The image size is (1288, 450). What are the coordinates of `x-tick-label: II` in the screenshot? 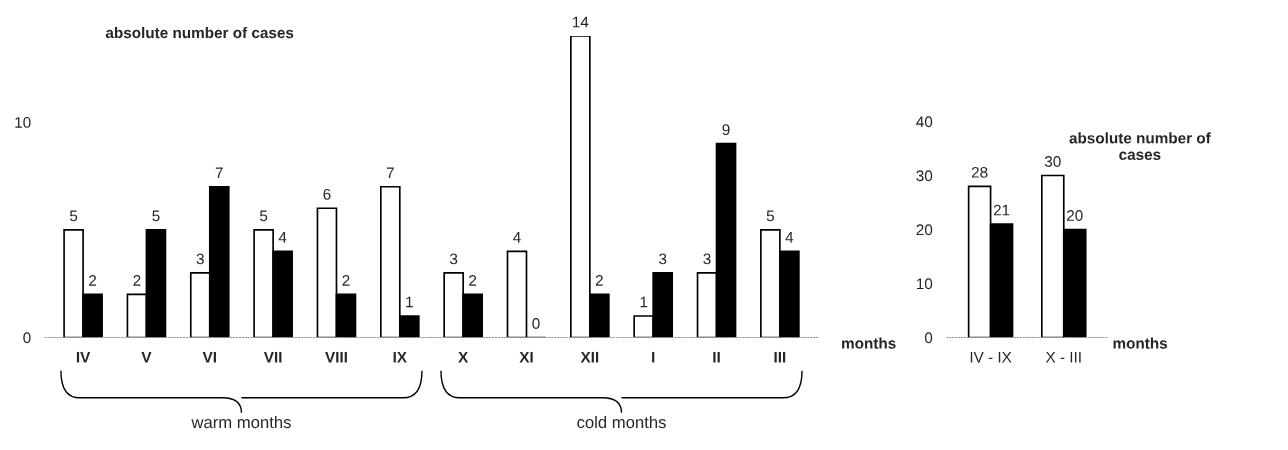 It's located at (716, 357).